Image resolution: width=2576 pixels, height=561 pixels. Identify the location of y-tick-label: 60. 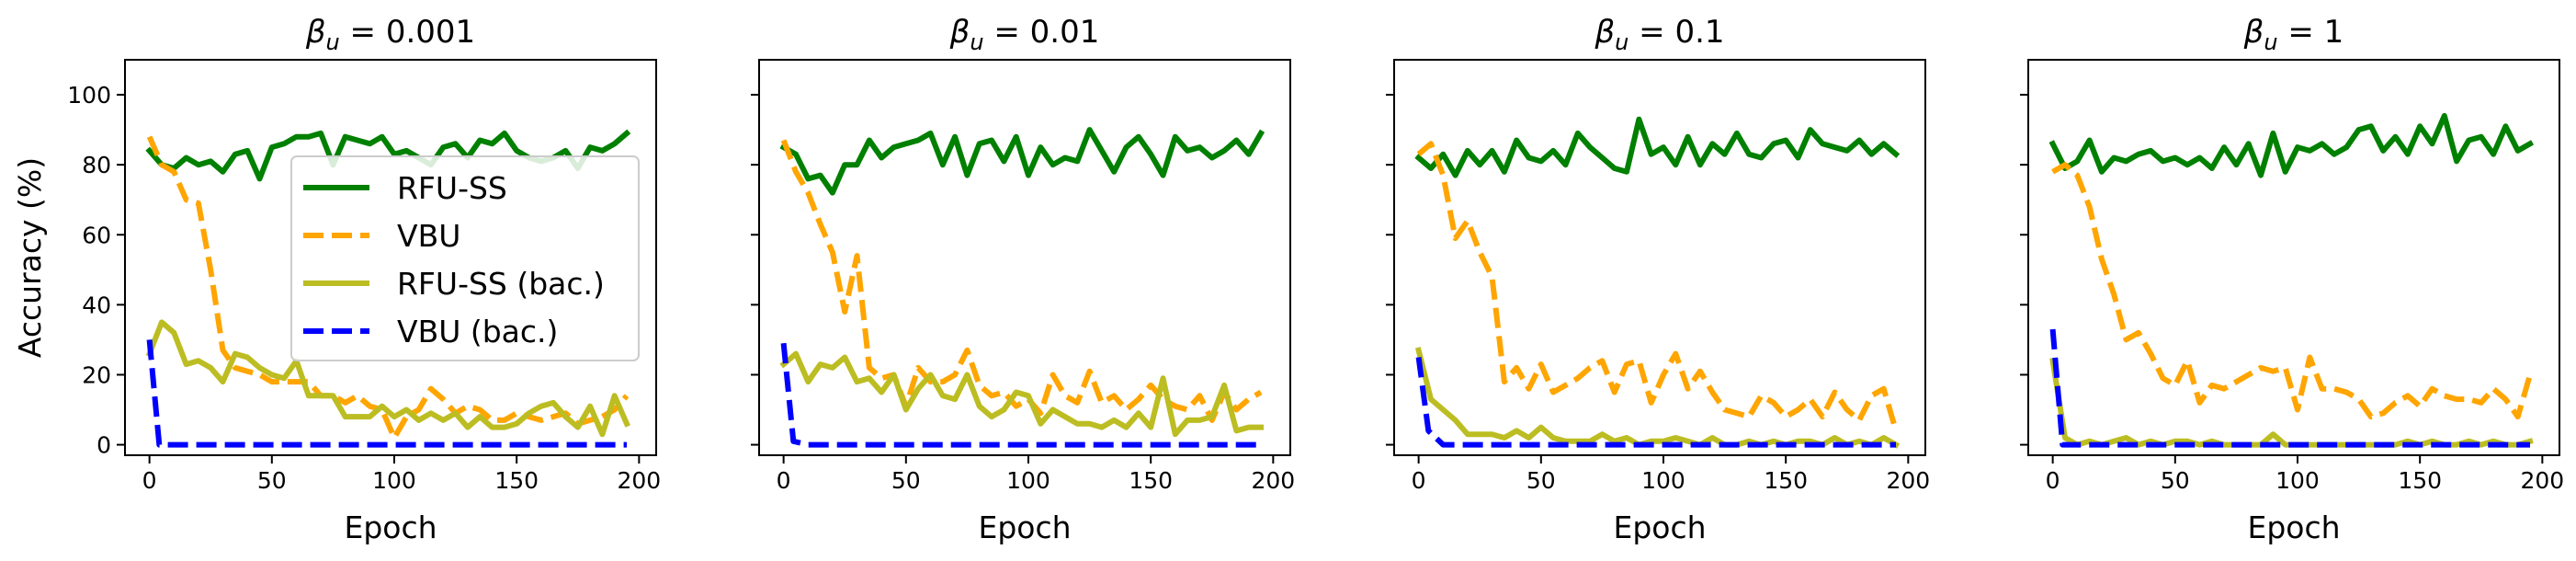
(96, 235).